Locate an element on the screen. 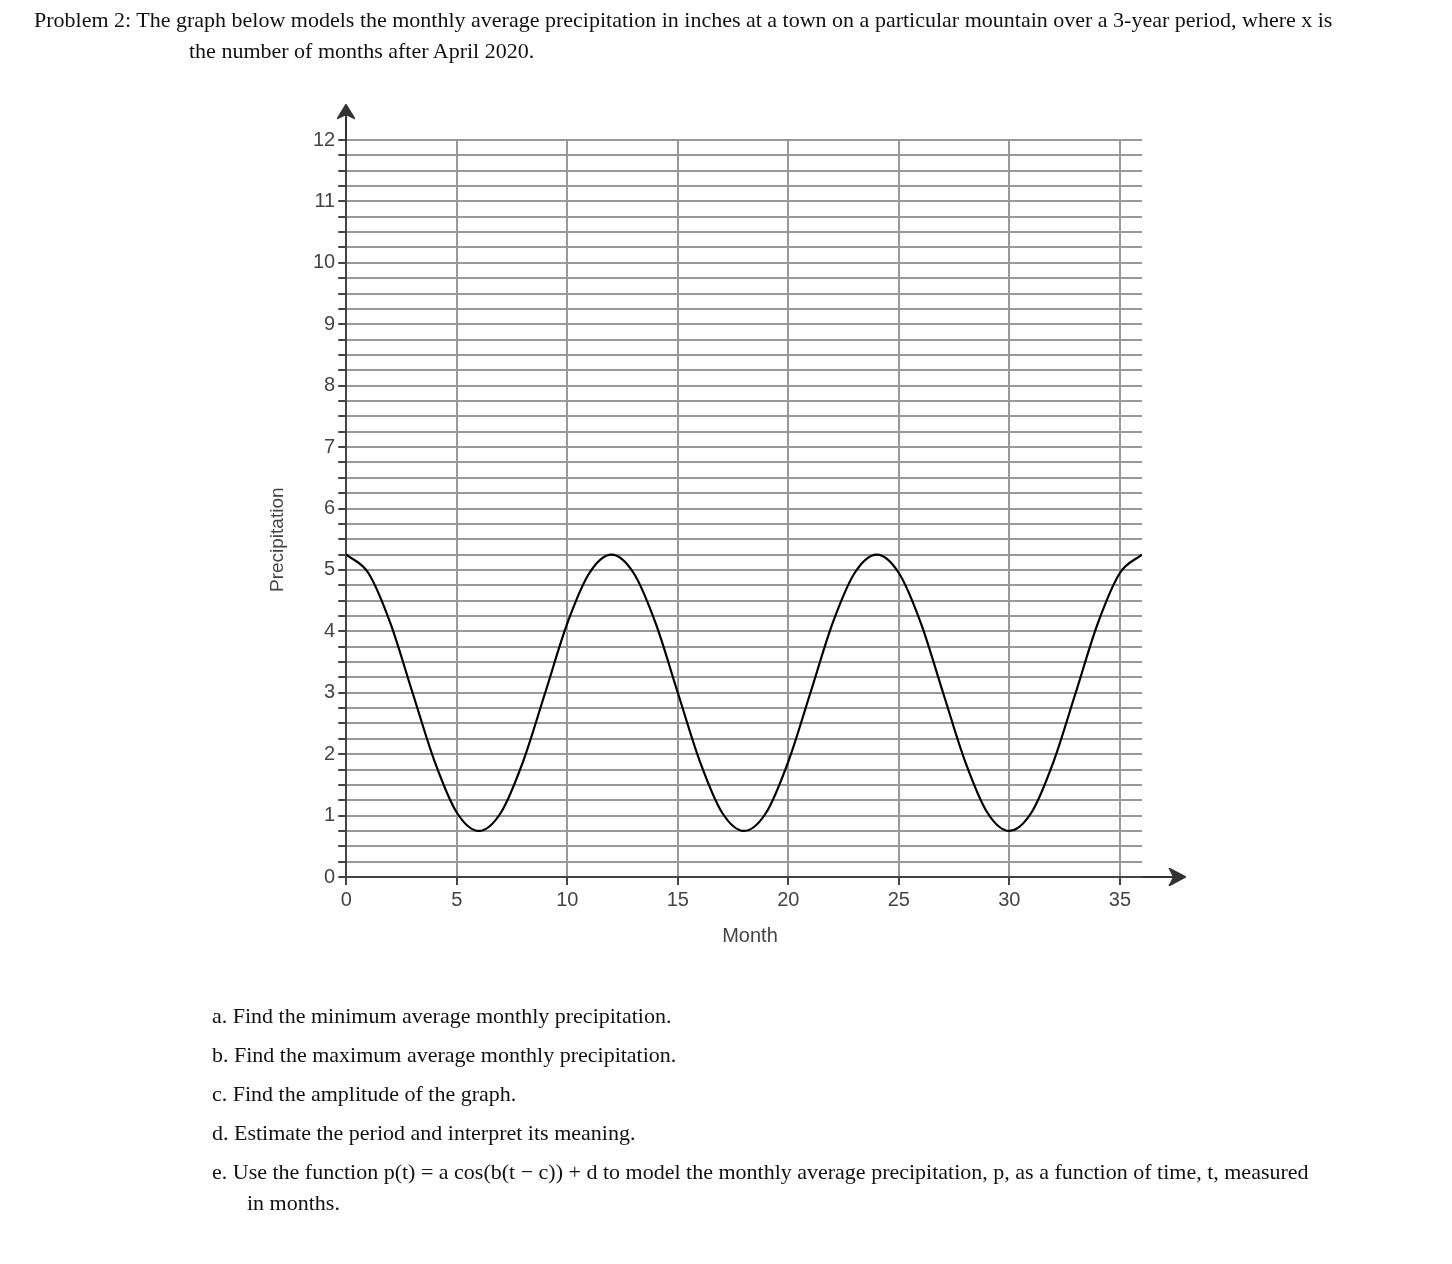  y-axis-title: Precipitation is located at coordinates (277, 540).